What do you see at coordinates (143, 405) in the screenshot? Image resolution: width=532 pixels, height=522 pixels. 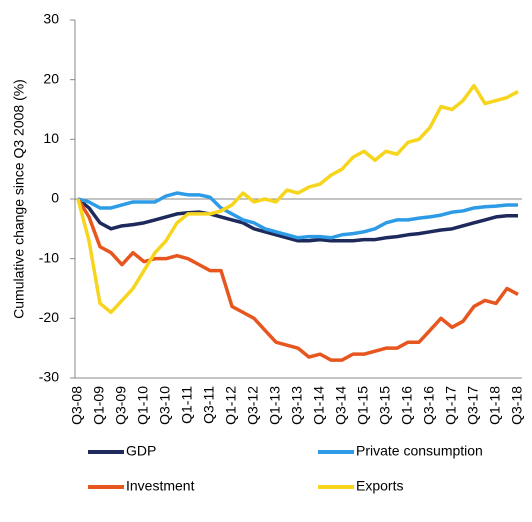 I see `x-tick-label: Q1-10` at bounding box center [143, 405].